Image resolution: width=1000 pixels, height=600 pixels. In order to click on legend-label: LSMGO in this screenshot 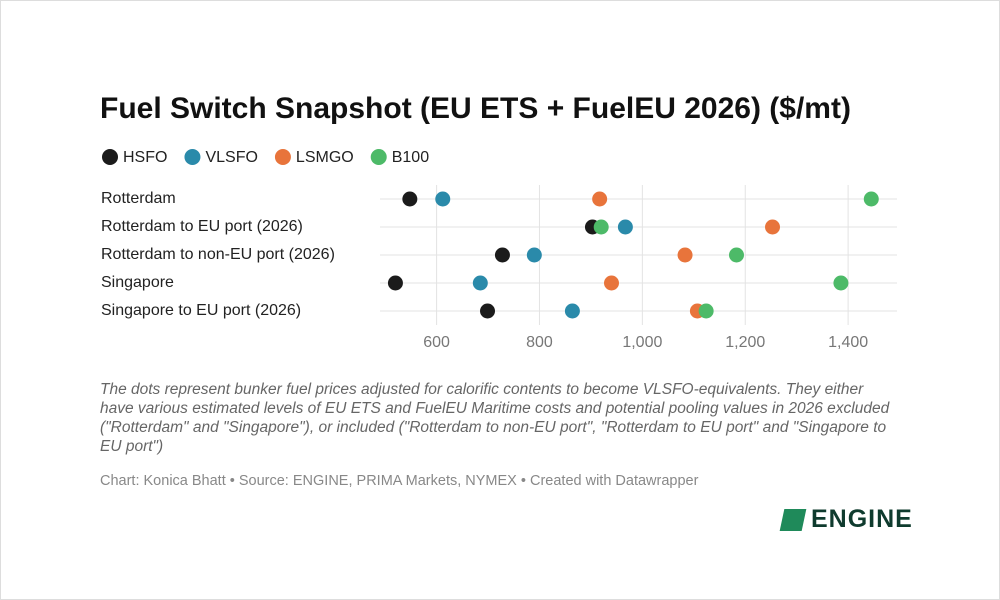, I will do `click(325, 157)`.